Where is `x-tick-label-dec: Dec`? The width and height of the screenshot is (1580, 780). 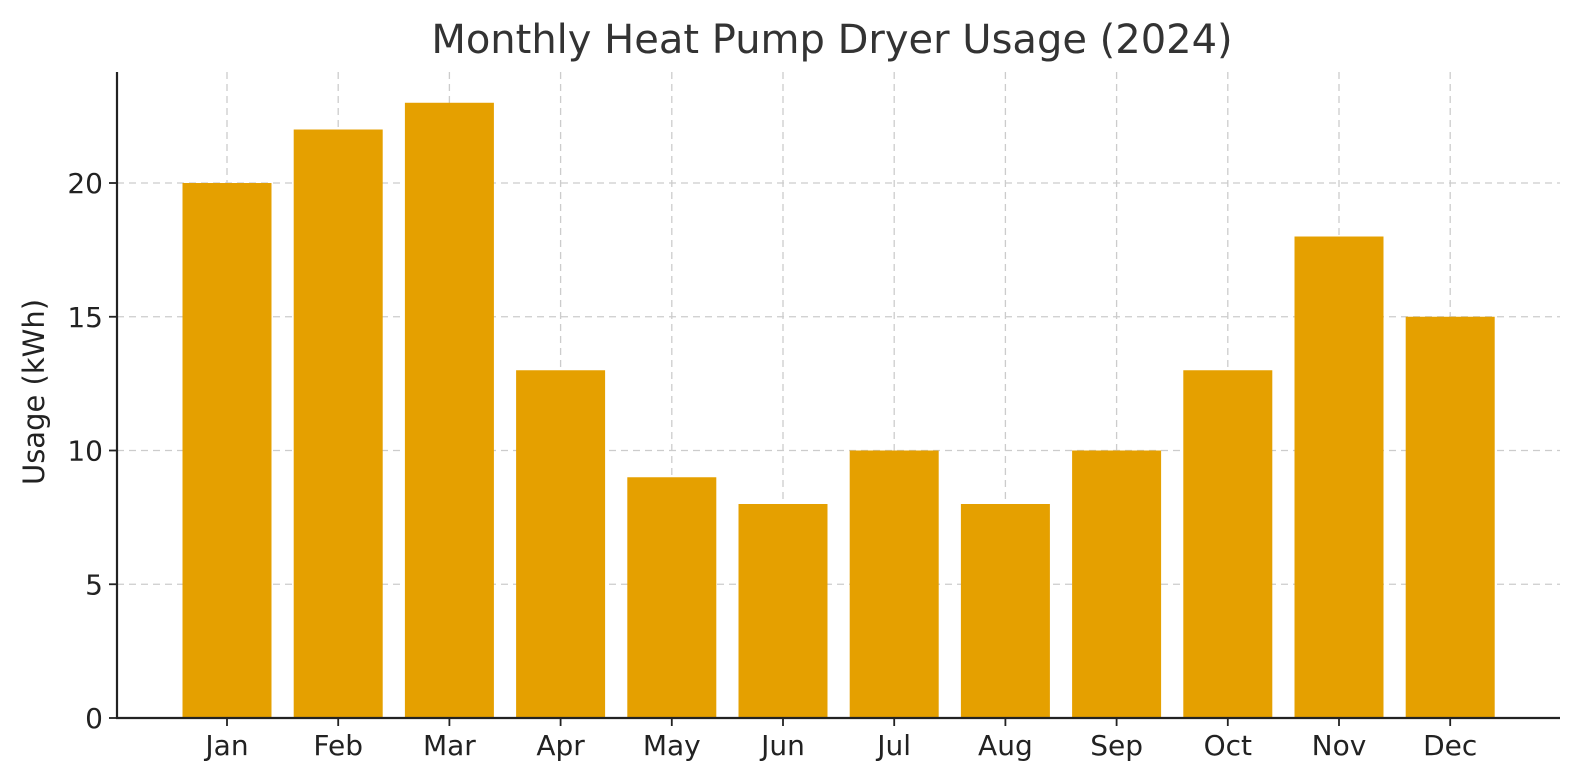 x-tick-label-dec: Dec is located at coordinates (1450, 745).